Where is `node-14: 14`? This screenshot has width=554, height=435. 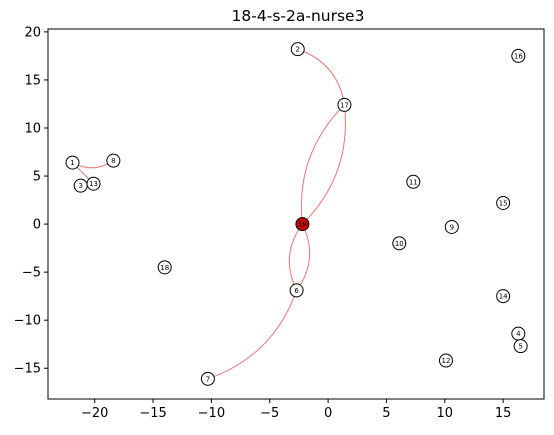
node-14: 14 is located at coordinates (503, 296).